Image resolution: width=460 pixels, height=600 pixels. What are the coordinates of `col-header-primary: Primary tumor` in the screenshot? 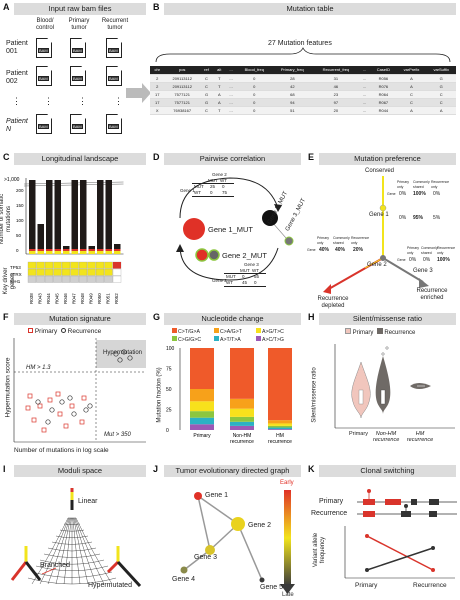 It's located at (79, 24).